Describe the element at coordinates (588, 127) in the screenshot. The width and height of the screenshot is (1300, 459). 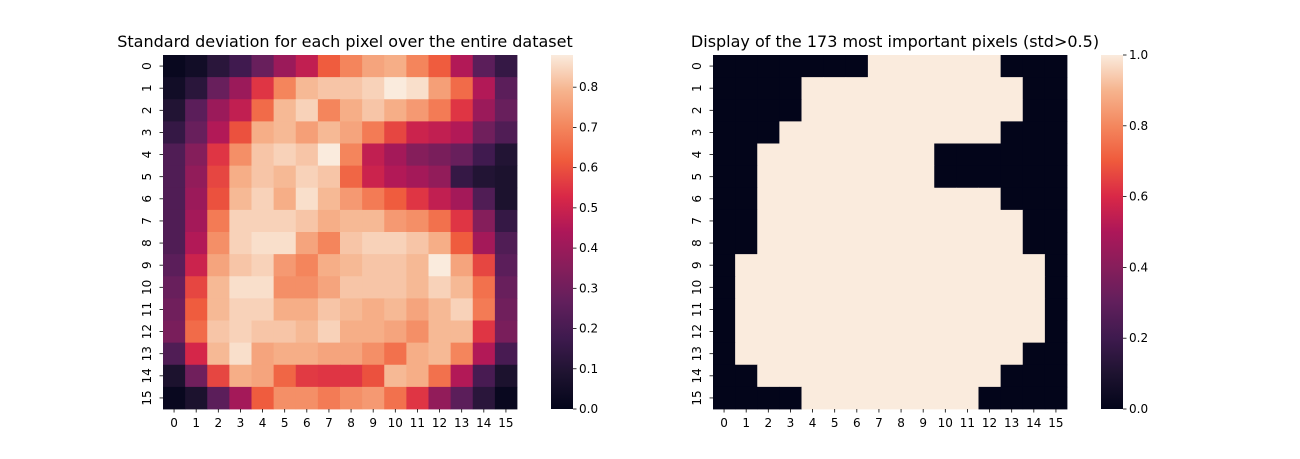
I see `colorbar-tick-label: 0.7` at that location.